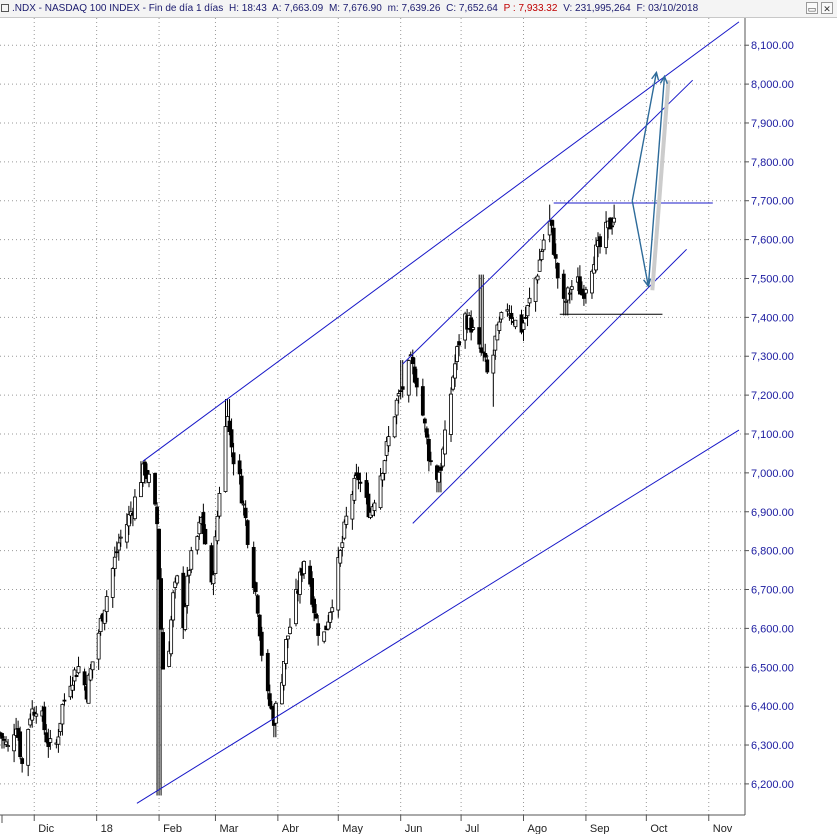 The width and height of the screenshot is (837, 834). I want to click on y-tick-label: 6,600.00, so click(772, 629).